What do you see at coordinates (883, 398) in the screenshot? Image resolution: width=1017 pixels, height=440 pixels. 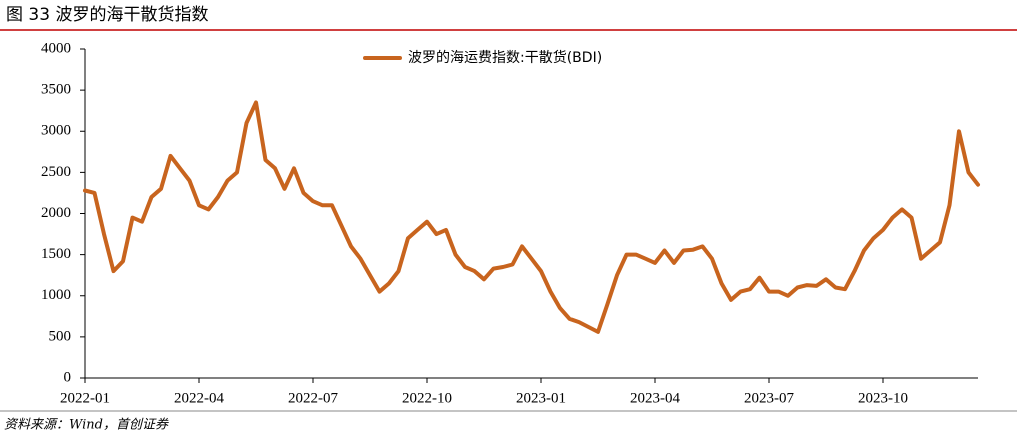 I see `x-tick-label: 2023-10` at bounding box center [883, 398].